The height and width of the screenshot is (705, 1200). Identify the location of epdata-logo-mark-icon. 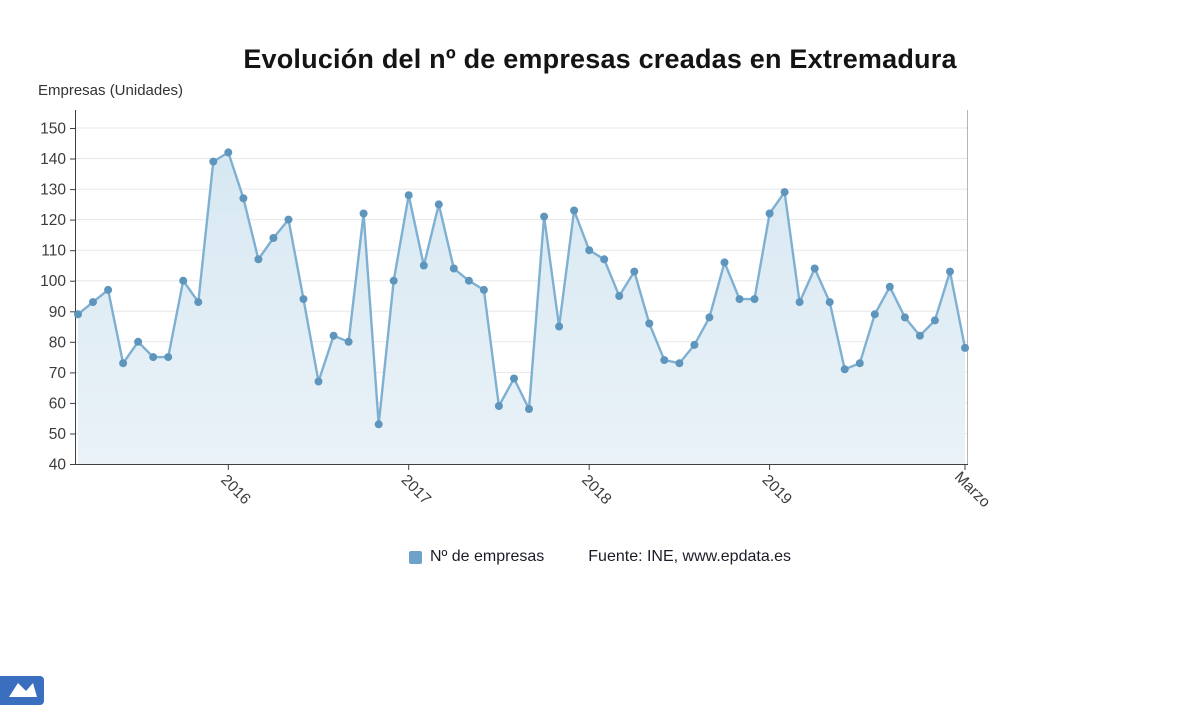
(23, 690).